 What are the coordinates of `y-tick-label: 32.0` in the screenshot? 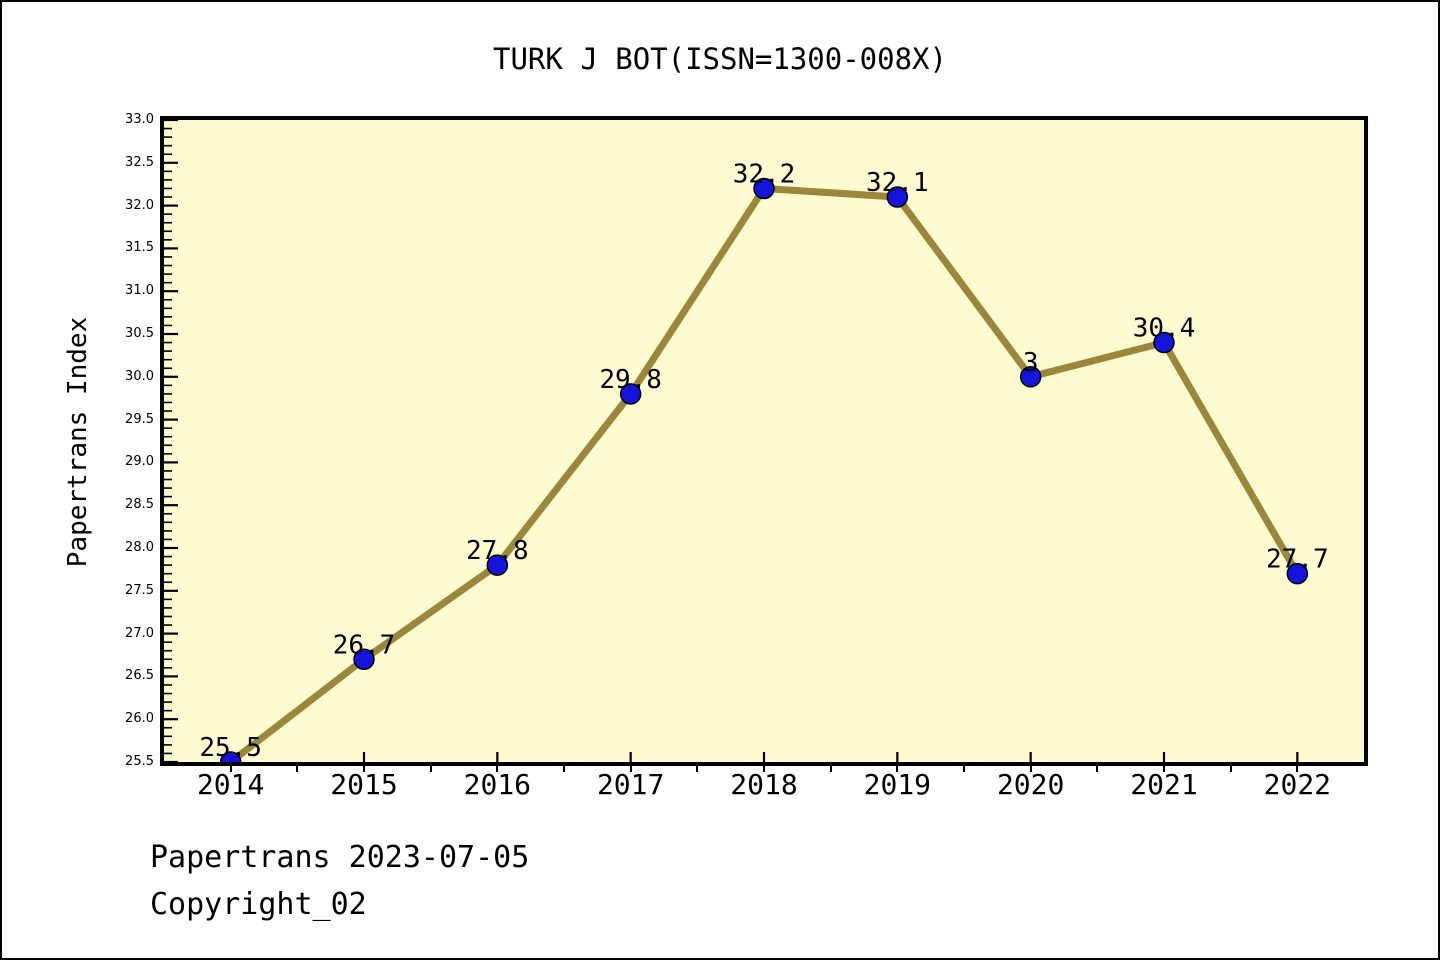 It's located at (139, 205).